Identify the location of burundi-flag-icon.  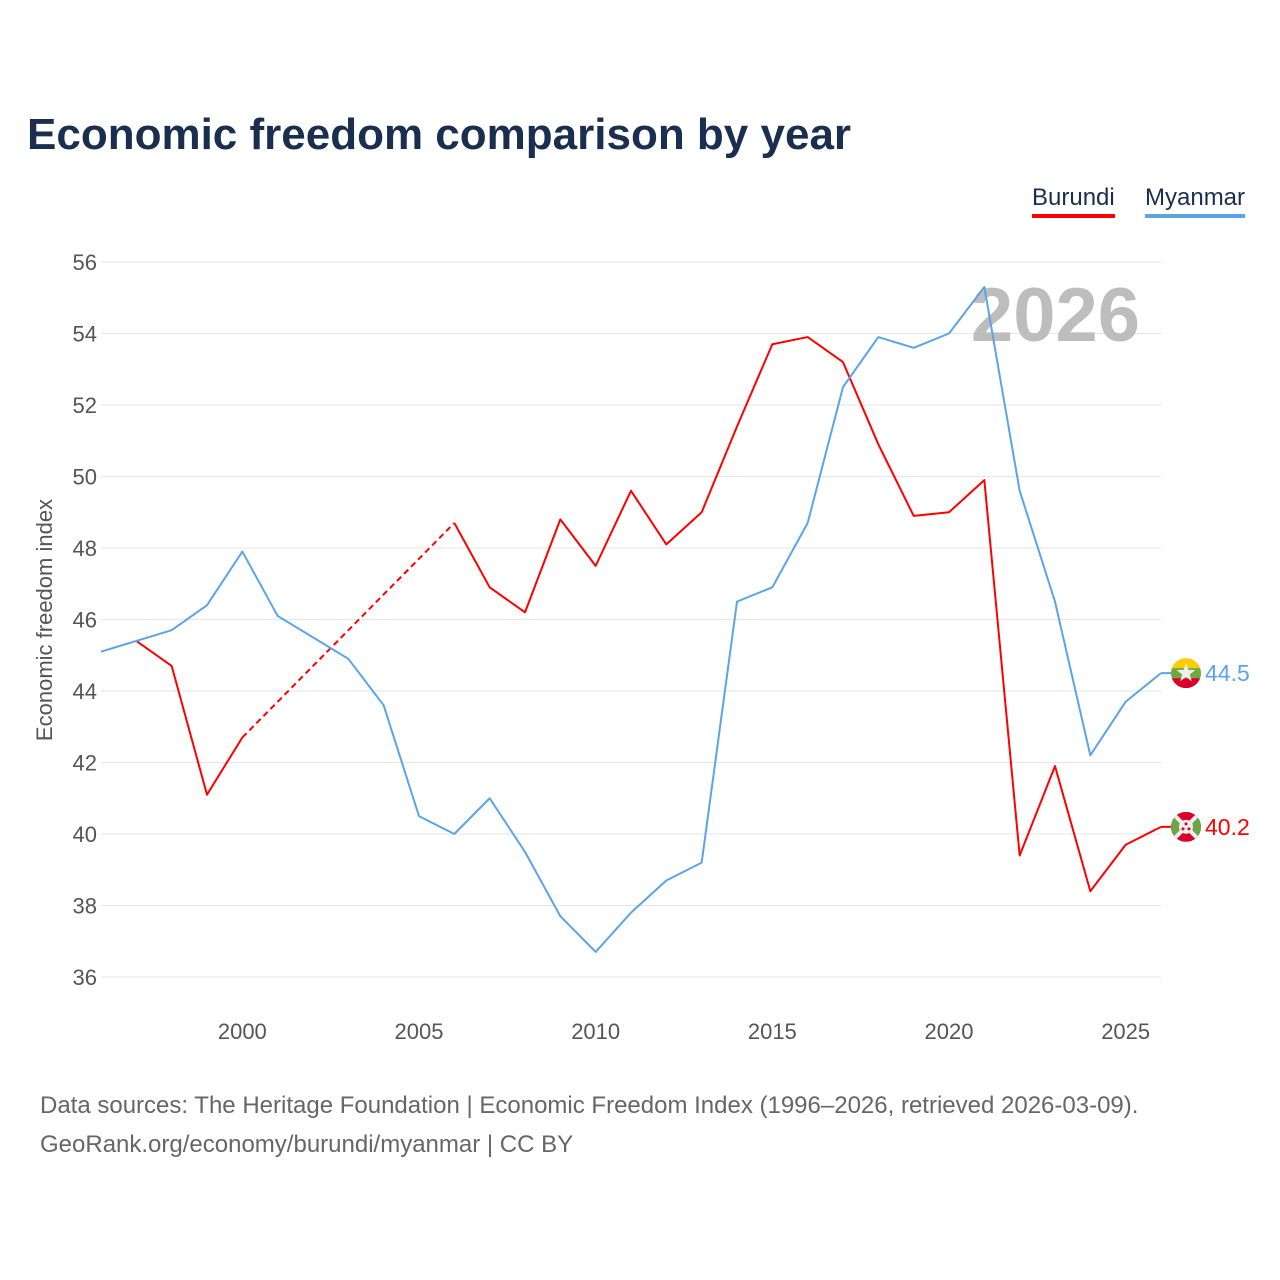
(1186, 826).